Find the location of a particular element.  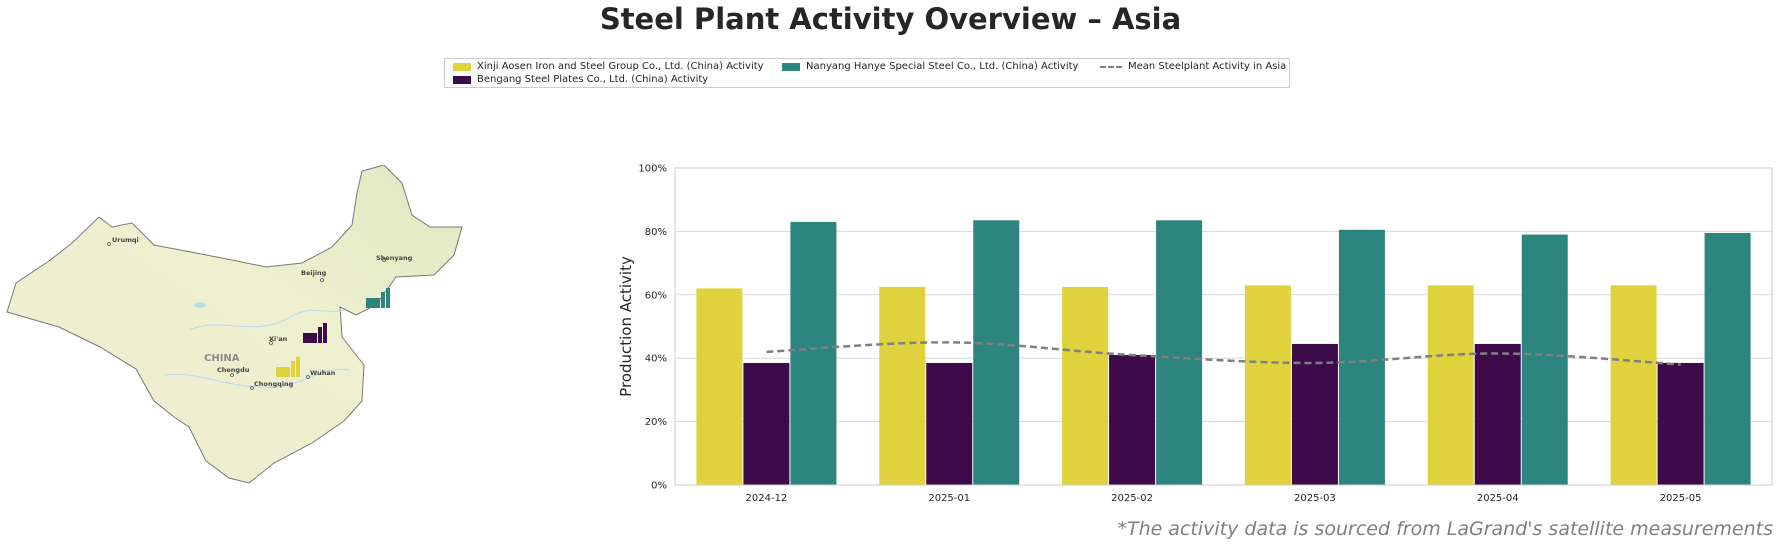

mean-activity-line is located at coordinates (1223, 353).